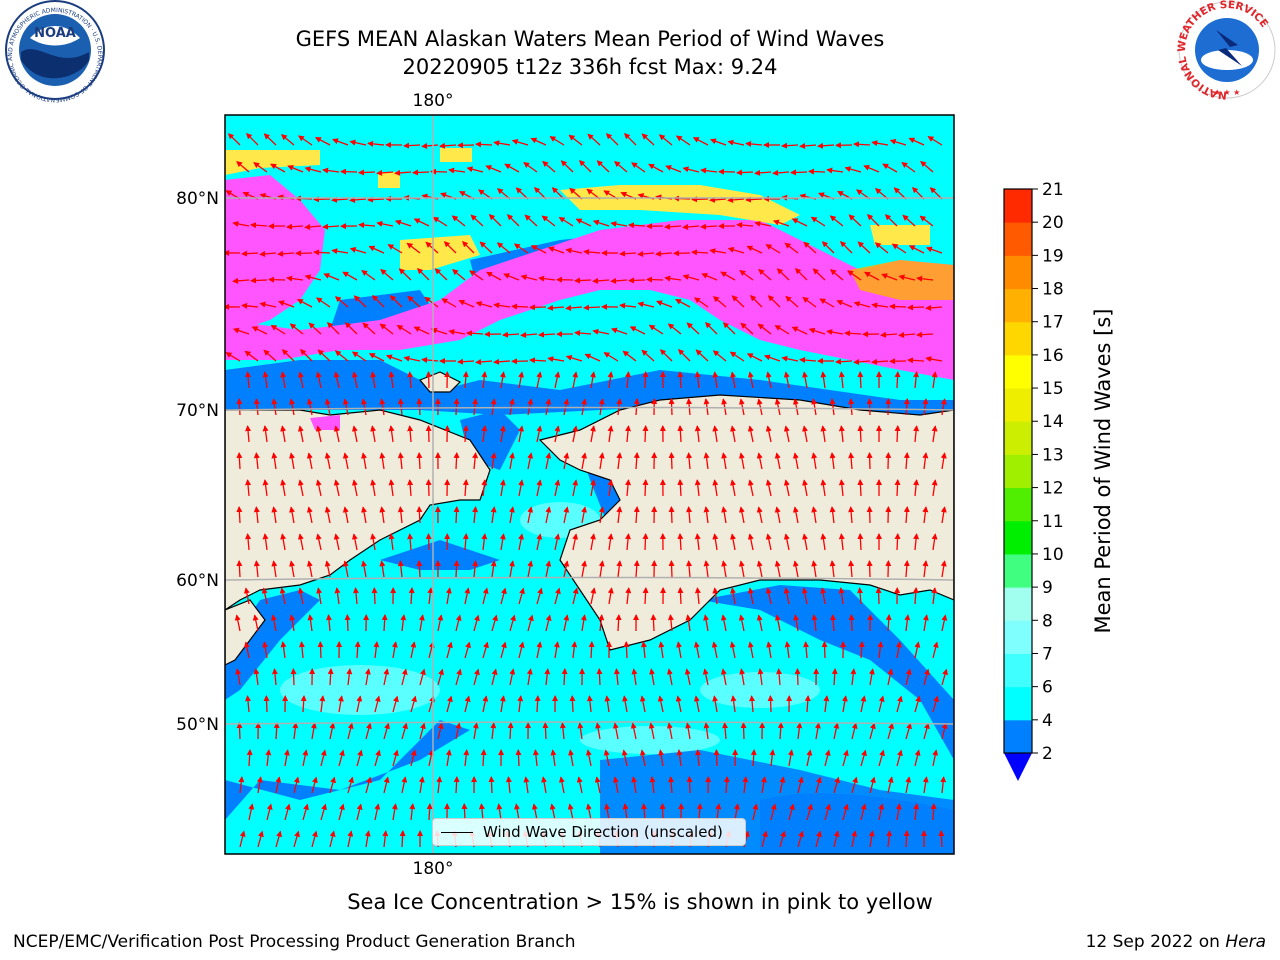 This screenshot has height=960, width=1280. Describe the element at coordinates (197, 725) in the screenshot. I see `lat-label-50: 50°N` at that location.